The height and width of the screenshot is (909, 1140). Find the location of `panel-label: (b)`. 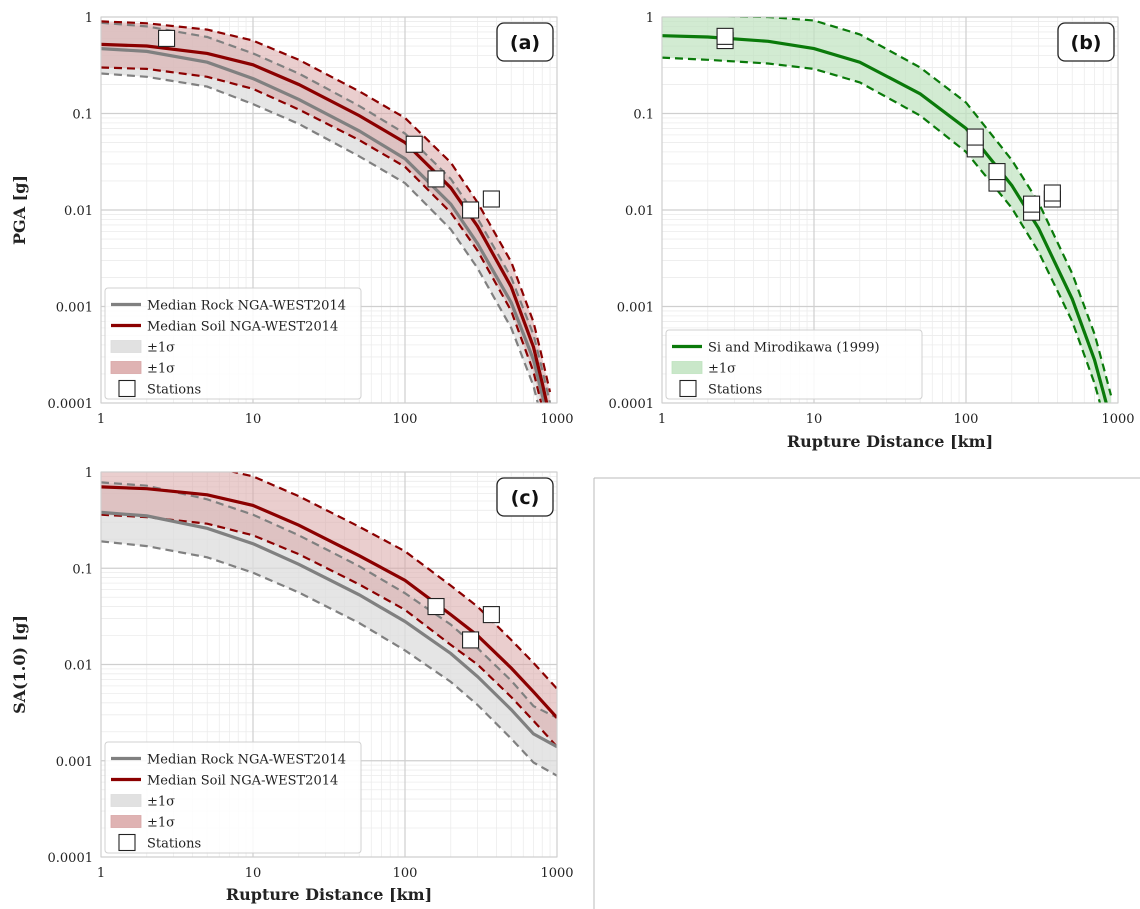

panel-label: (b) is located at coordinates (1086, 43).